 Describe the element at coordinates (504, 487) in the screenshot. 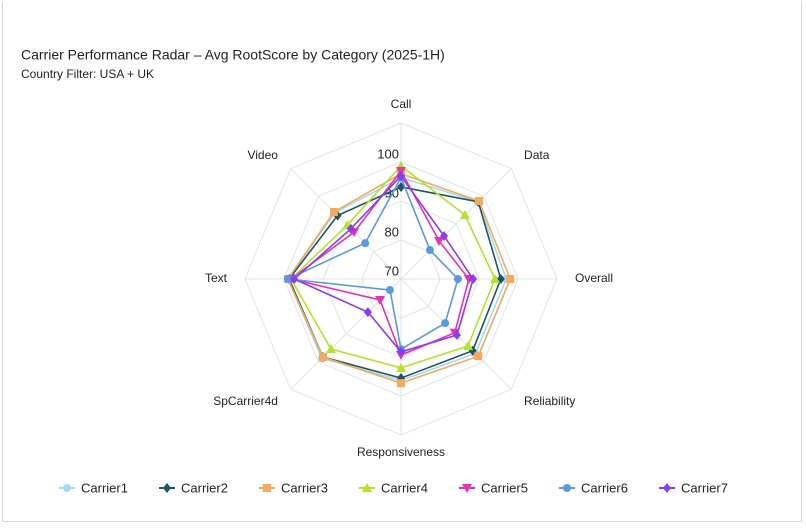

I see `legend-label: Carrier5` at that location.